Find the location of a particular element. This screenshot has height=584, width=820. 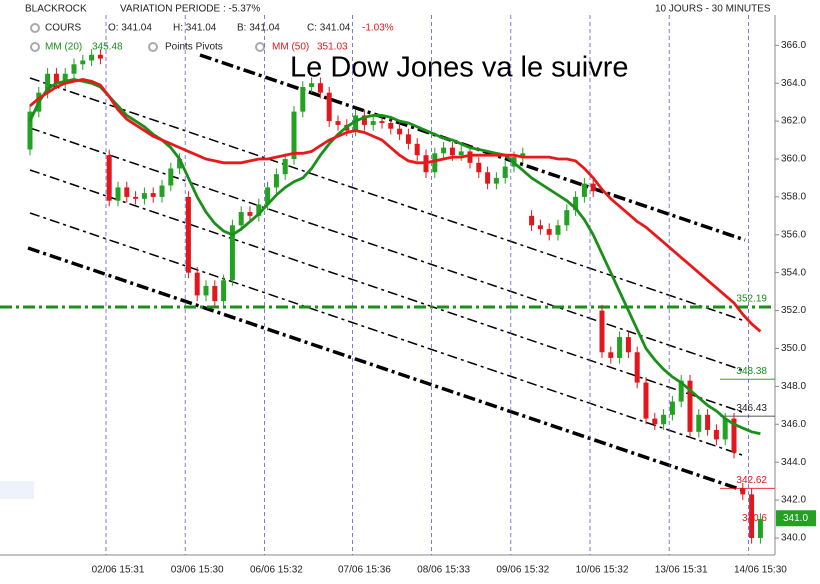

pivots: Points Pivots is located at coordinates (194, 47).